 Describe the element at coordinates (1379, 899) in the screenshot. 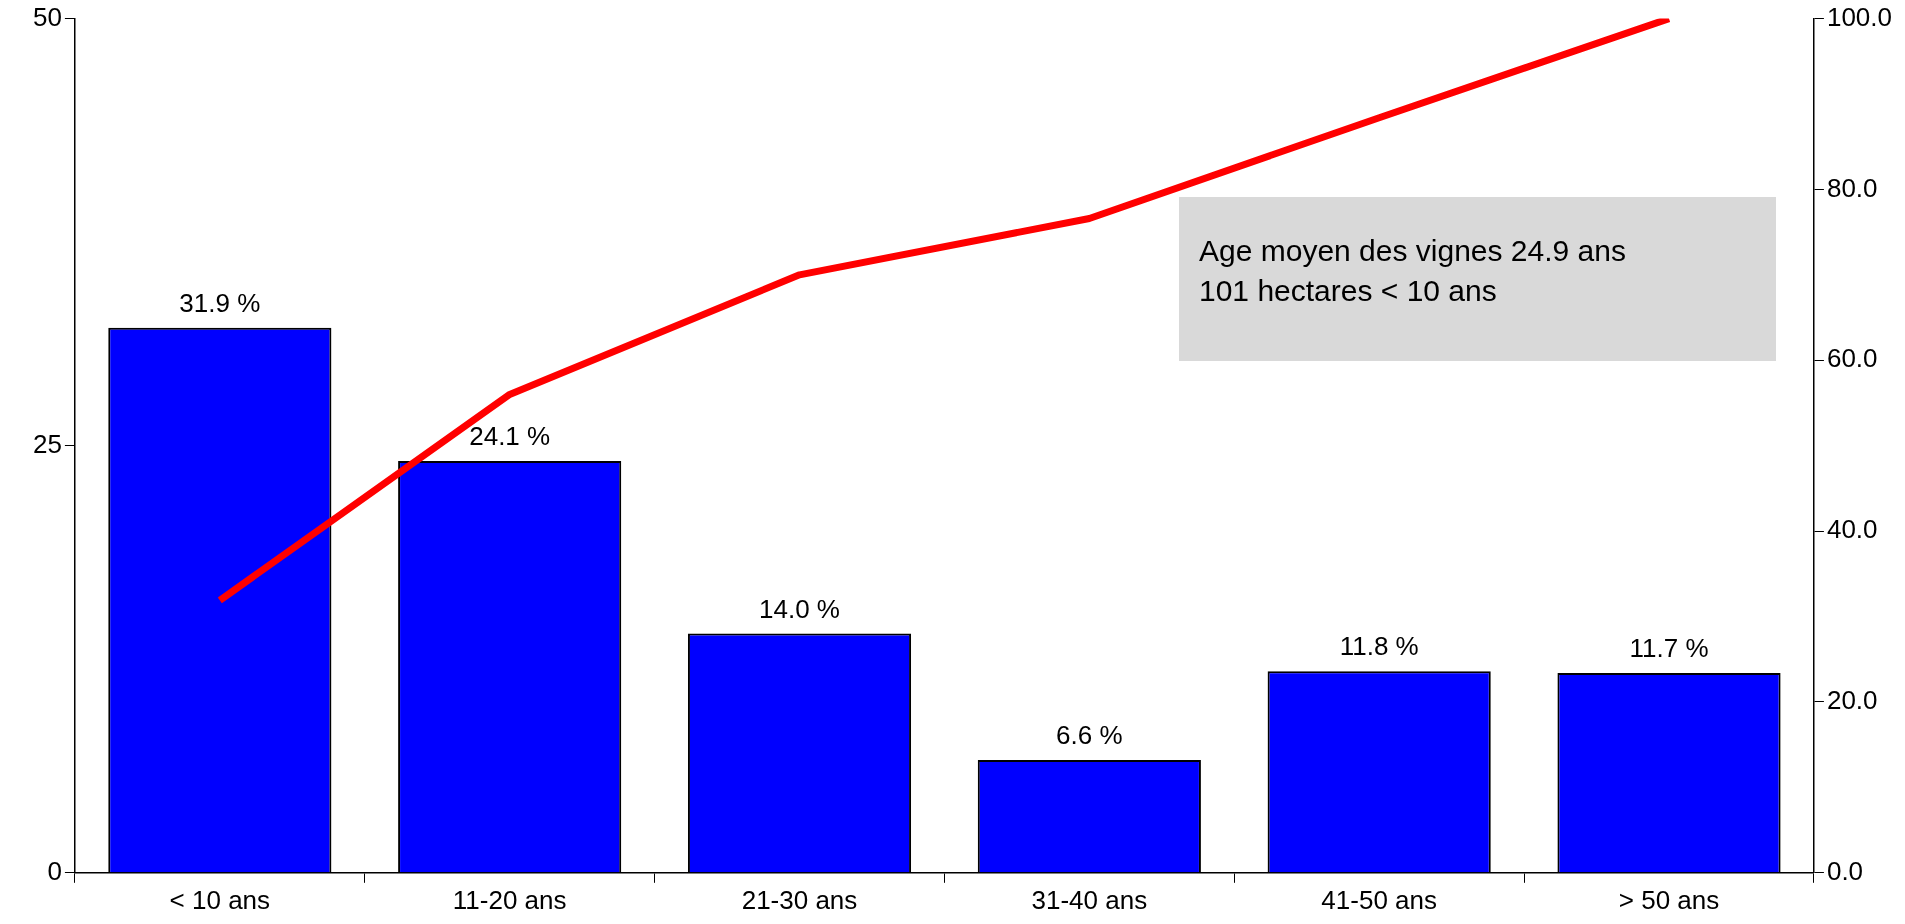

I see `x-tick-label: 41-50 ans` at that location.